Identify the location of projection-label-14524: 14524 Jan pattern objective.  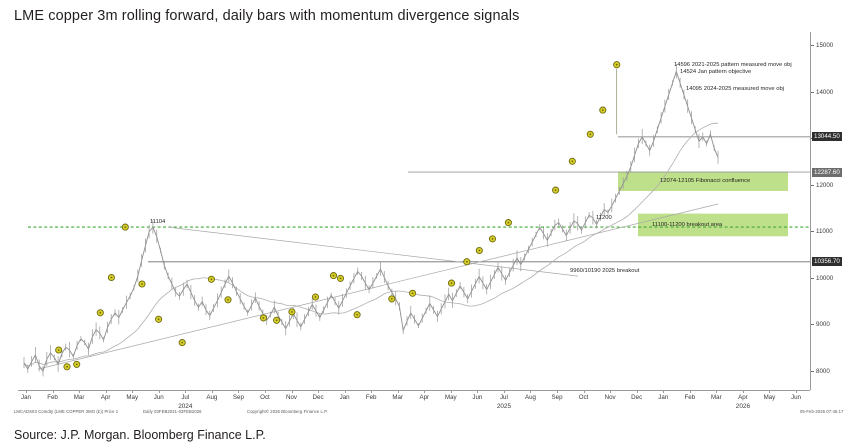
(716, 72).